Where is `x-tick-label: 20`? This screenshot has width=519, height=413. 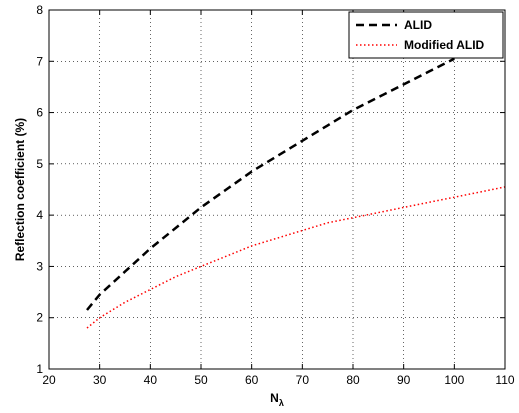
x-tick-label: 20 is located at coordinates (49, 380).